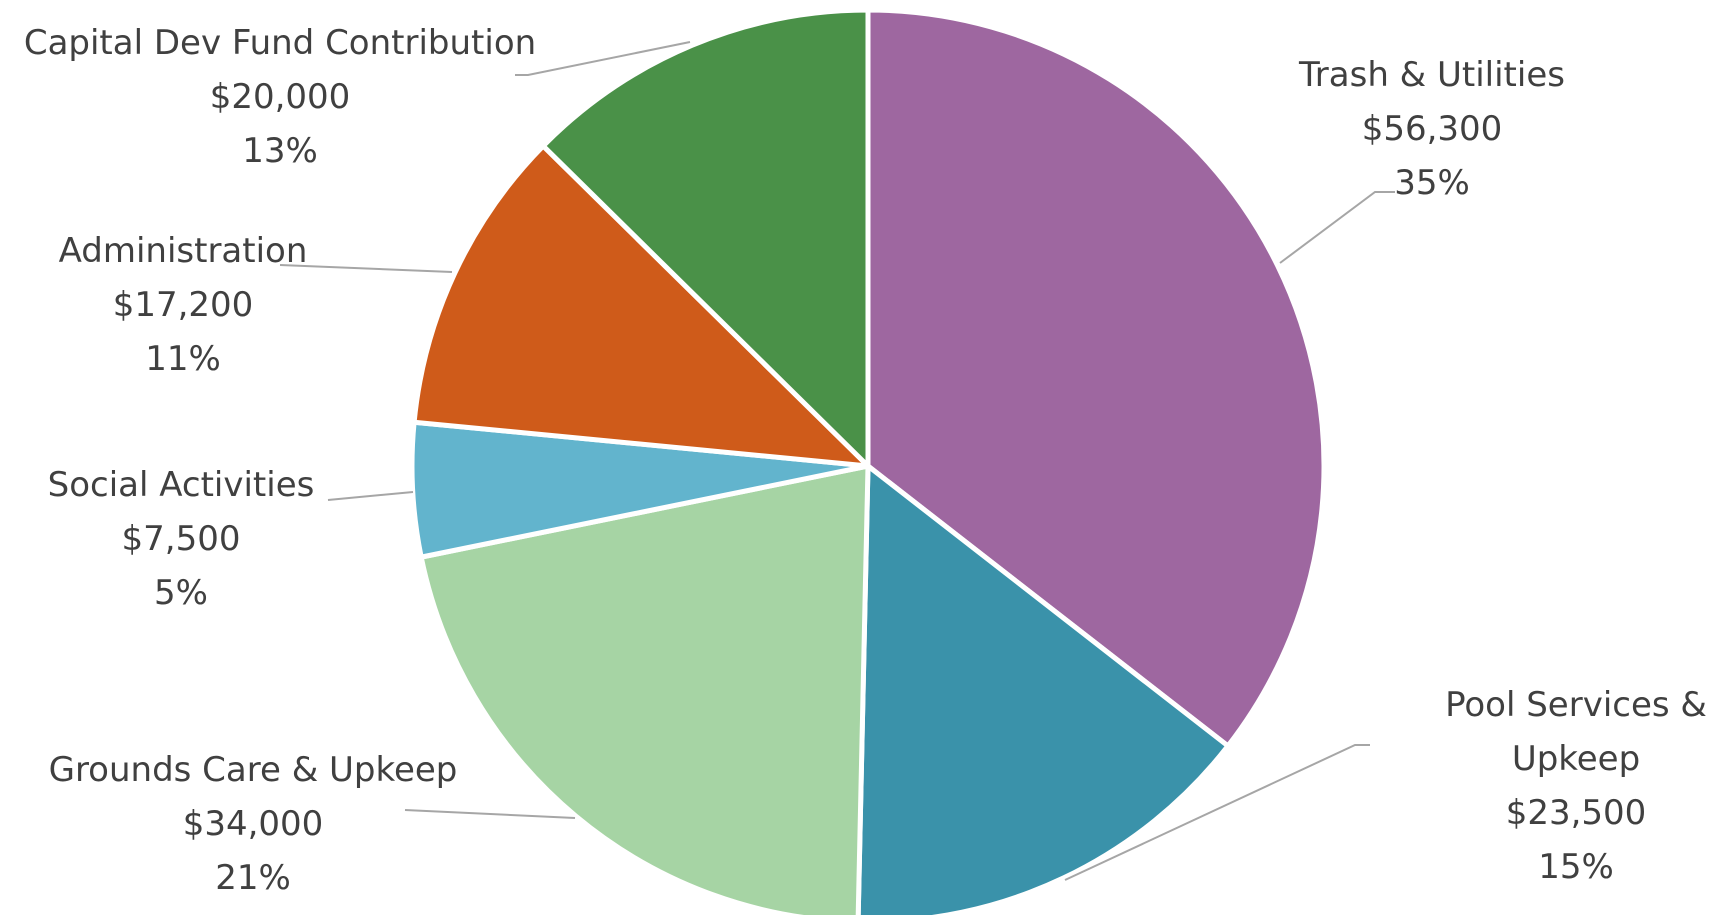 This screenshot has width=1715, height=915. Describe the element at coordinates (253, 878) in the screenshot. I see `label-percent-grounds-care-and-upkeep: 21%` at that location.